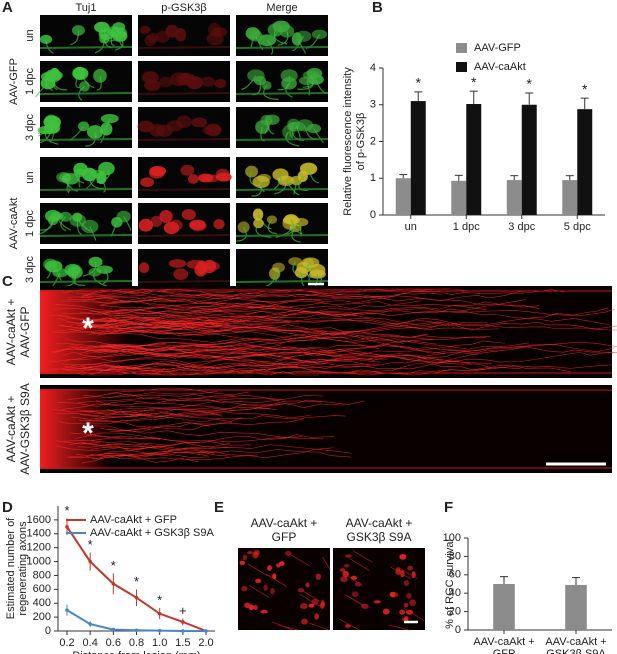  I want to click on legend-label: AAV-GFP, so click(497, 48).